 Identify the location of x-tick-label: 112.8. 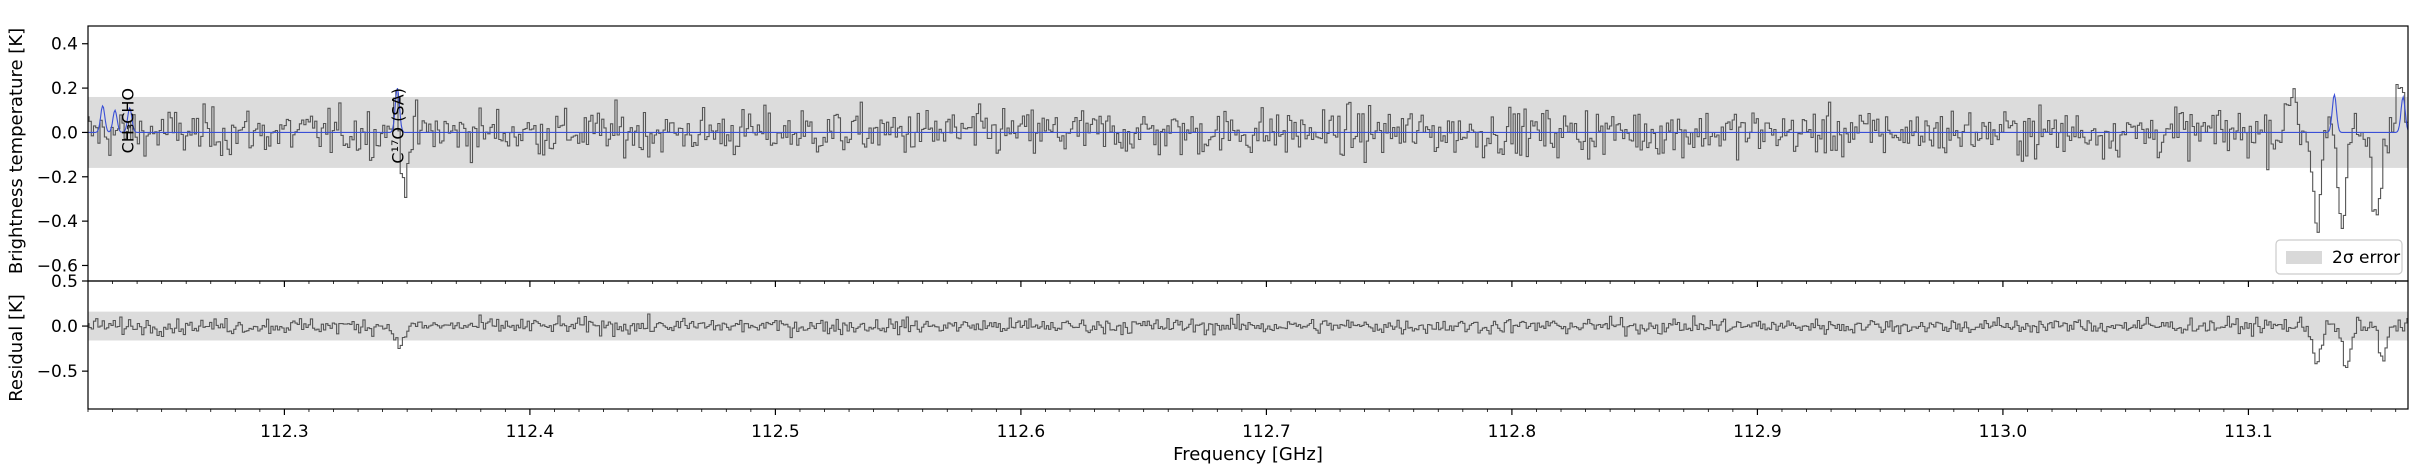
(1512, 432).